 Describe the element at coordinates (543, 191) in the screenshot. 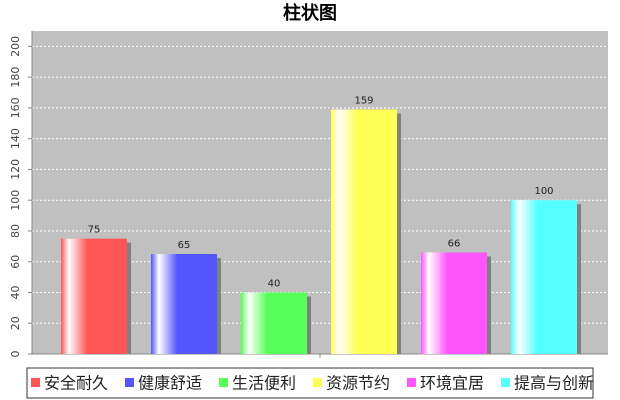

I see `value-label: 100` at that location.